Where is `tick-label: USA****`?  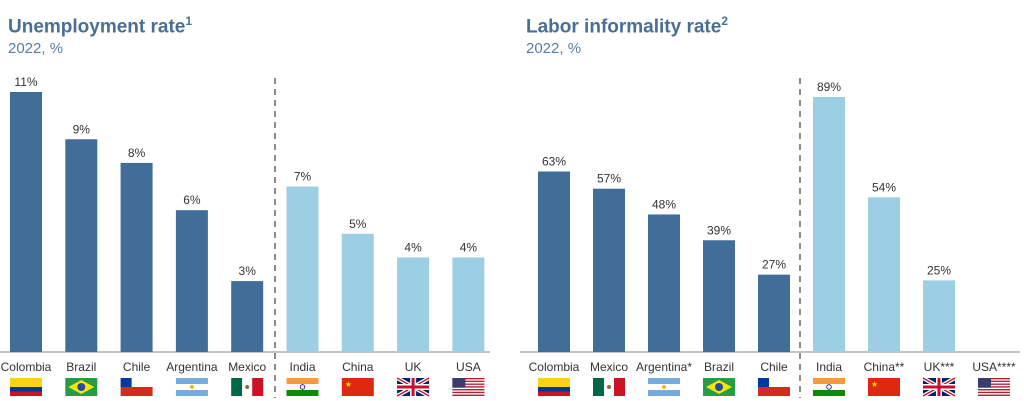 tick-label: USA**** is located at coordinates (994, 367).